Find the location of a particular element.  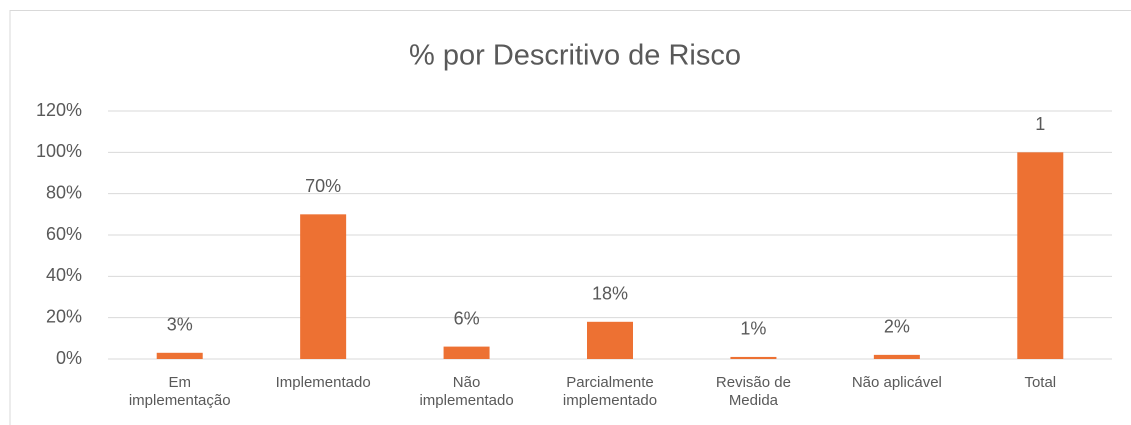

x-tick-label: Parcialmente implementado is located at coordinates (610, 391).